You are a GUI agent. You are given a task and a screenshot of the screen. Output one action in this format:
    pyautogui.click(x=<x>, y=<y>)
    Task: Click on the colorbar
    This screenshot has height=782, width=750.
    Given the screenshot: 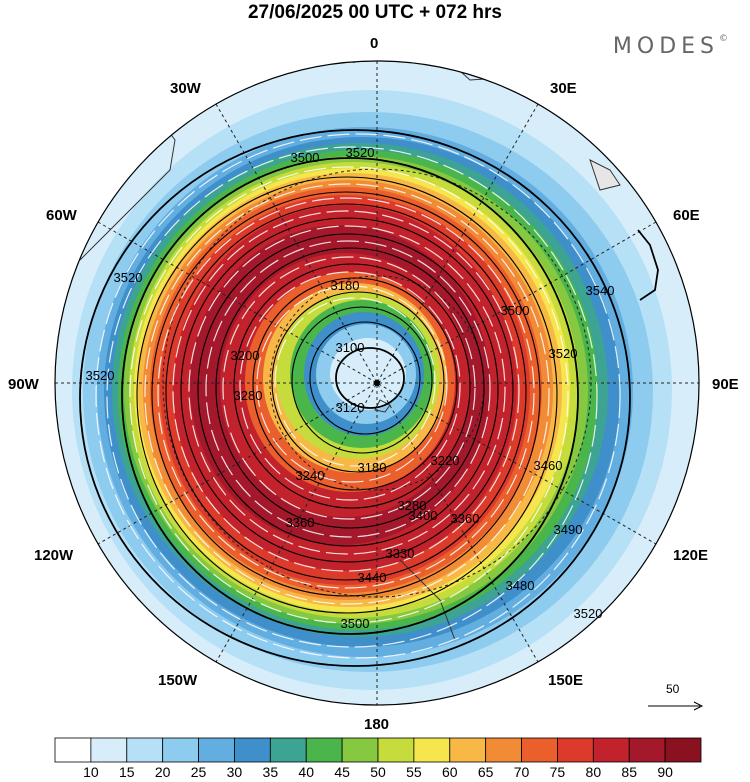 What is the action you would take?
    pyautogui.click(x=378, y=750)
    